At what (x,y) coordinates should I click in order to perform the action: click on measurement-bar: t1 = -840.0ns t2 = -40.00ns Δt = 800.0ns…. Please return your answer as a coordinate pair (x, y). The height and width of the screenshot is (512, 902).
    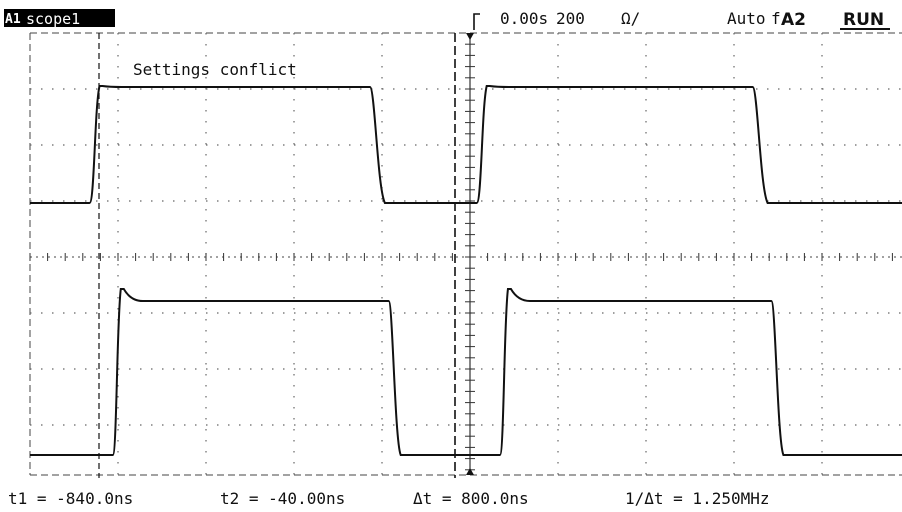
    Looking at the image, I should click on (389, 498).